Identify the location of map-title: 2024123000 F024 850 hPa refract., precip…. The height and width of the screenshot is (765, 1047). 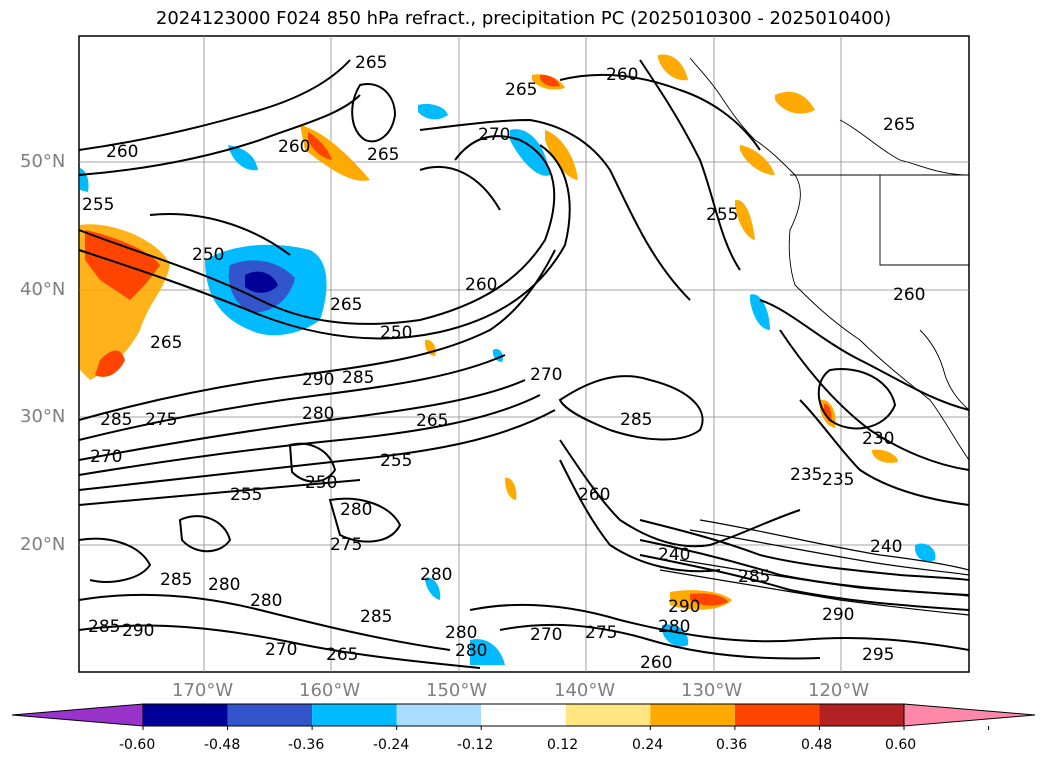
(523, 18).